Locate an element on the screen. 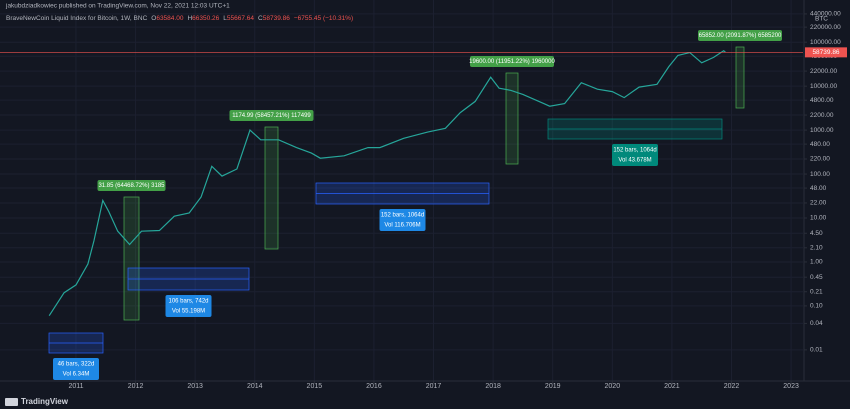 The image size is (850, 409). y-tick-label: 10.00 is located at coordinates (818, 218).